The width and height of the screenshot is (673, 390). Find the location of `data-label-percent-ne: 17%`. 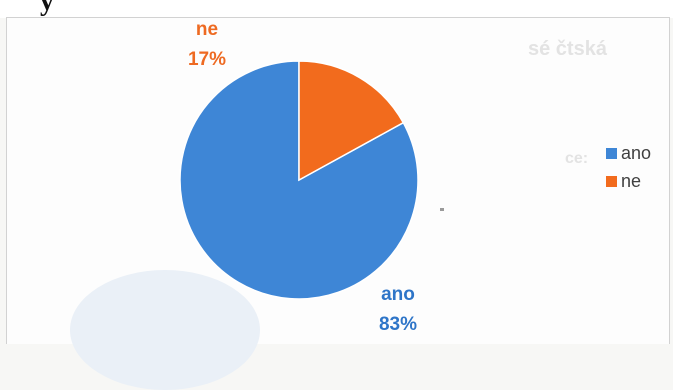

data-label-percent-ne: 17% is located at coordinates (207, 59).